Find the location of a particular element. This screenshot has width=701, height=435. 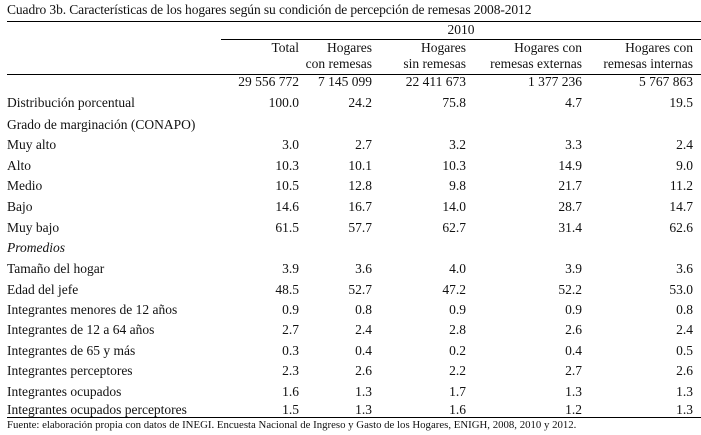

table-cell: 29 556 772 is located at coordinates (268, 81).